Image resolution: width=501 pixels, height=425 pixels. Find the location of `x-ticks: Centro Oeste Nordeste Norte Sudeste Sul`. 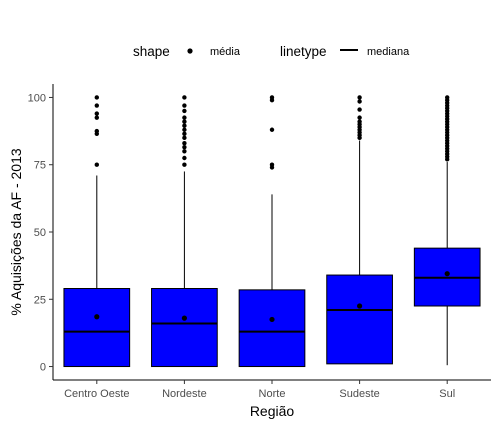

x-ticks: Centro Oeste Nordeste Norte Sudeste Sul is located at coordinates (259, 390).